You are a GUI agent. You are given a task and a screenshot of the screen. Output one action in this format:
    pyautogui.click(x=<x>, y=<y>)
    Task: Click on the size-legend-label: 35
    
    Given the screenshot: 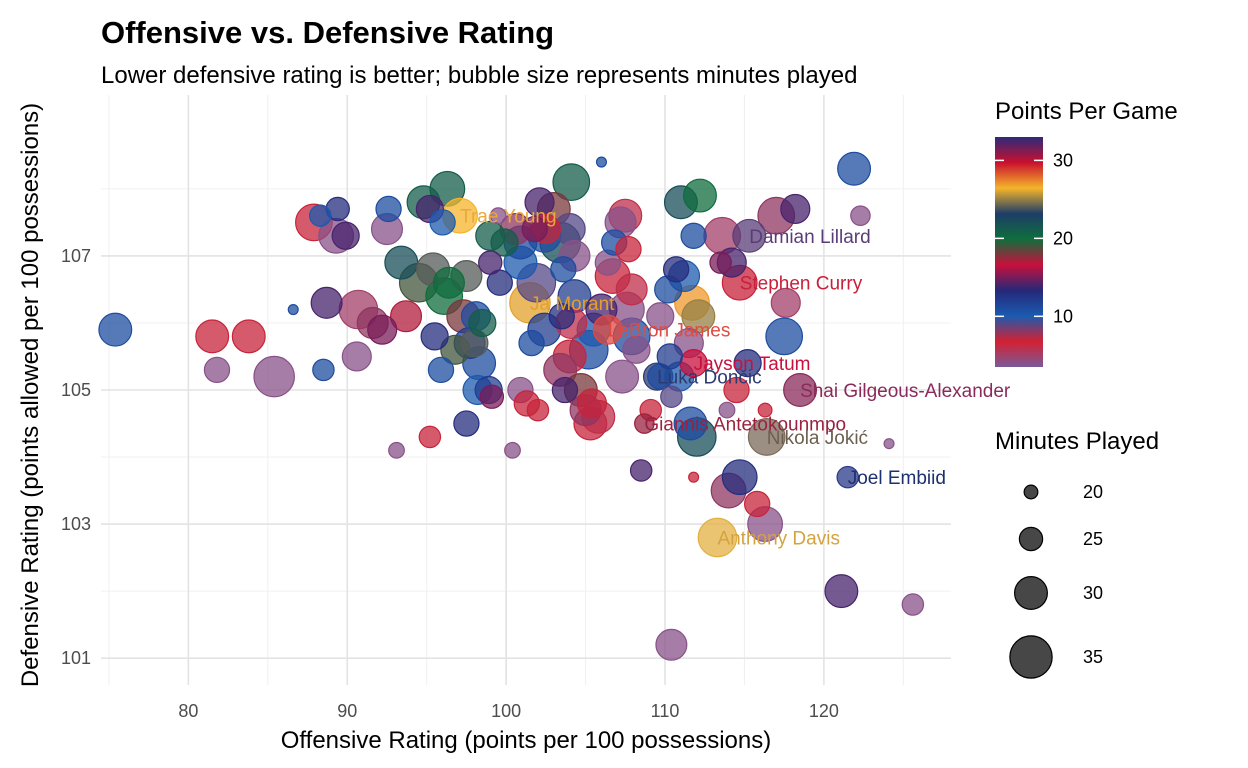 What is the action you would take?
    pyautogui.click(x=1093, y=657)
    